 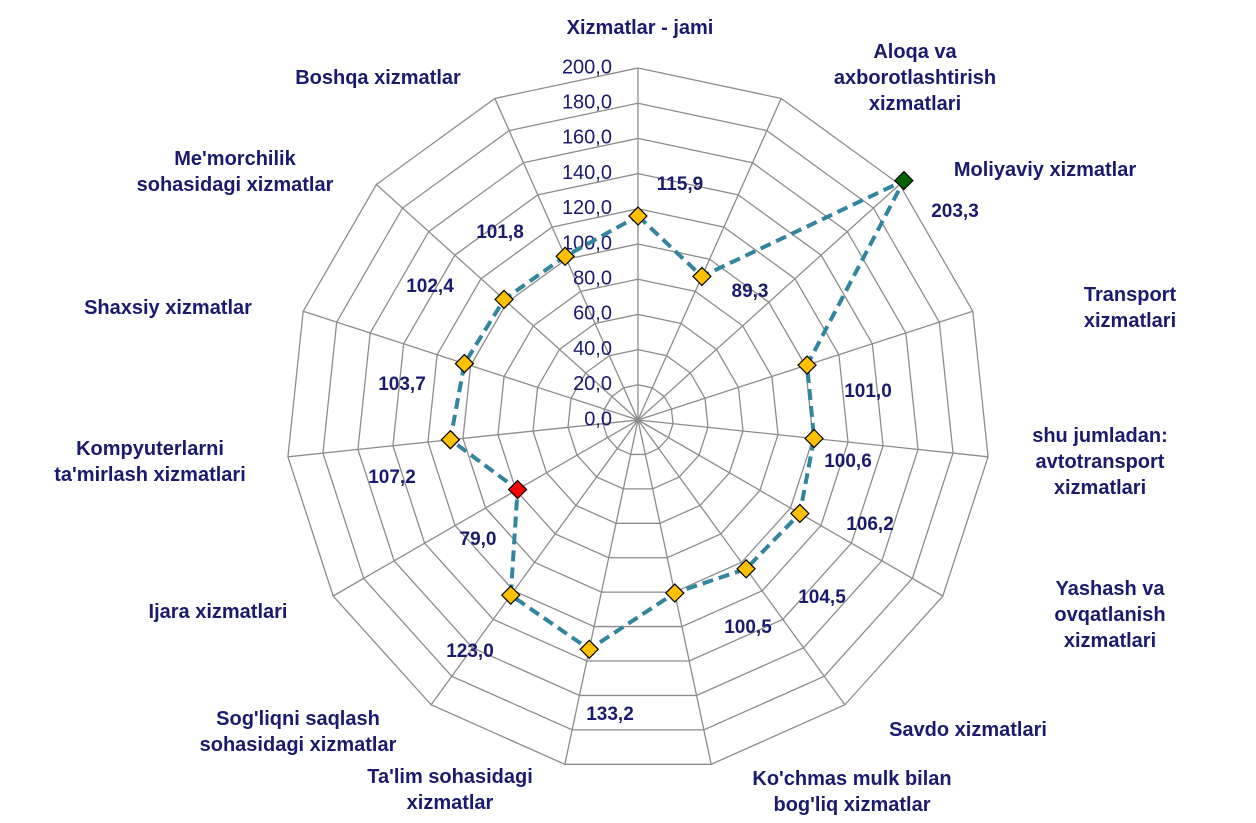 I want to click on value-label: 104,5, so click(x=822, y=597).